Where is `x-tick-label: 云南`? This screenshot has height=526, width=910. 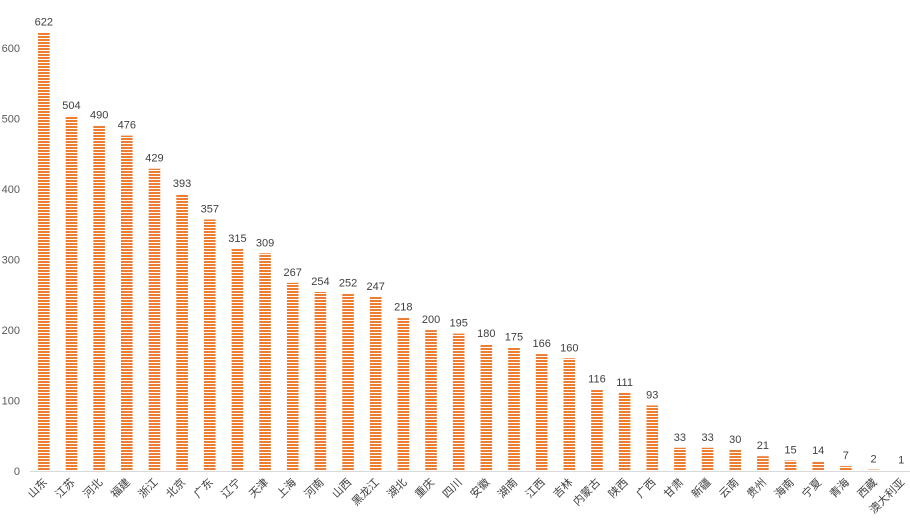 x-tick-label: 云南 is located at coordinates (729, 488).